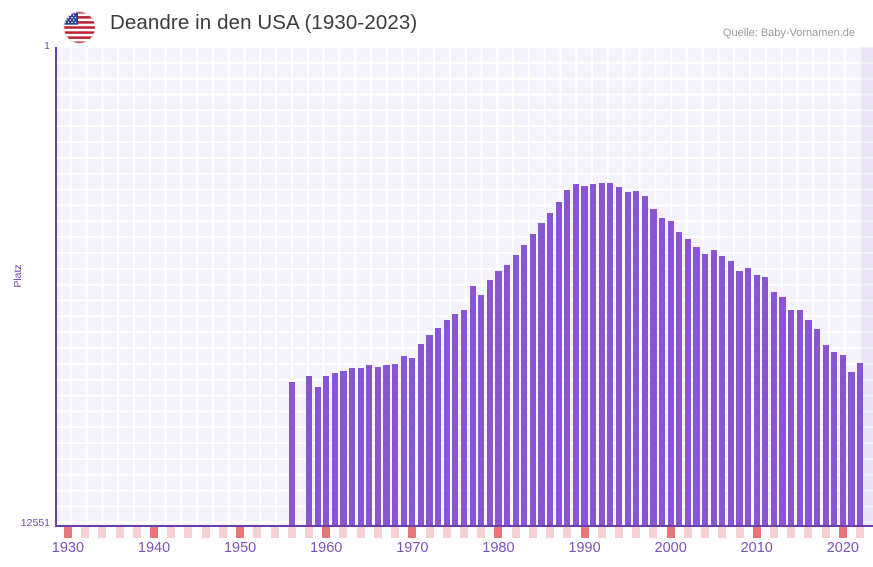 This screenshot has width=873, height=567. Describe the element at coordinates (56, 286) in the screenshot. I see `y-axis-line` at that location.